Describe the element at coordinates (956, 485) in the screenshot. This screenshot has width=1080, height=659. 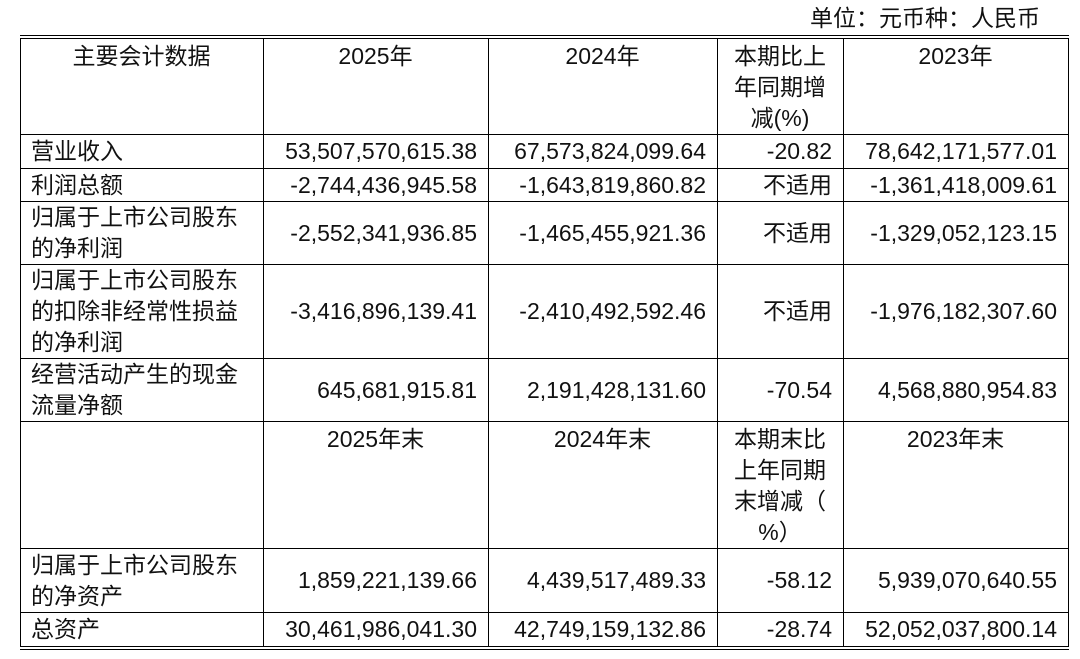
I see `header-2023-year-end: 2023年末` at that location.